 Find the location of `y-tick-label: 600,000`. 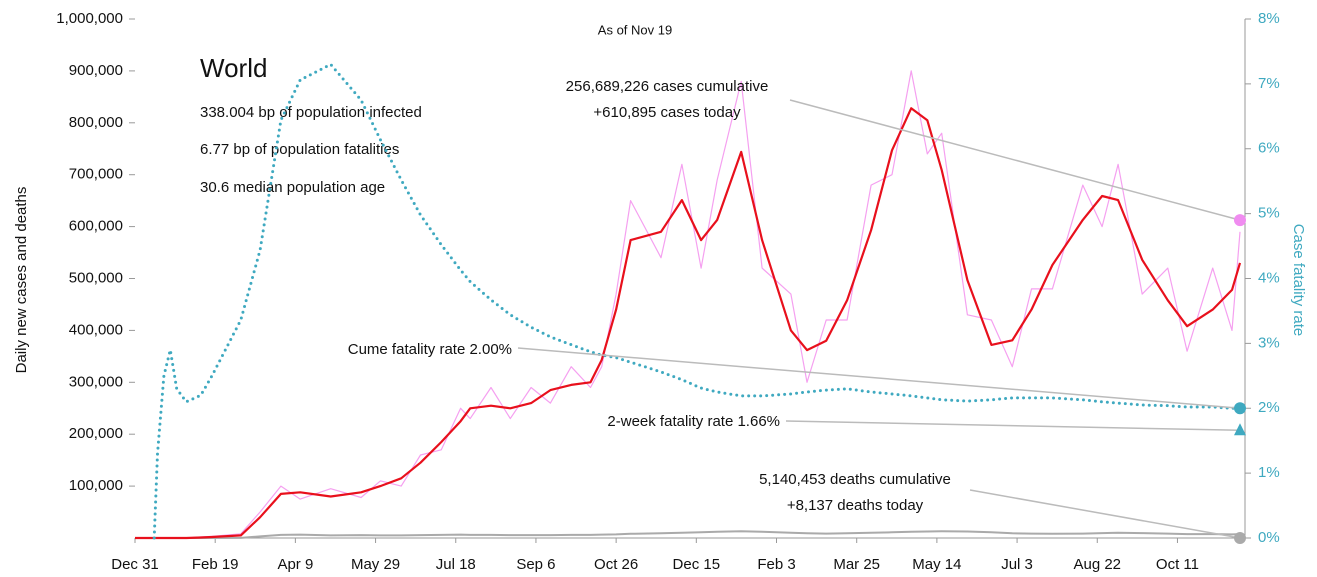

y-tick-label: 600,000 is located at coordinates (96, 226).